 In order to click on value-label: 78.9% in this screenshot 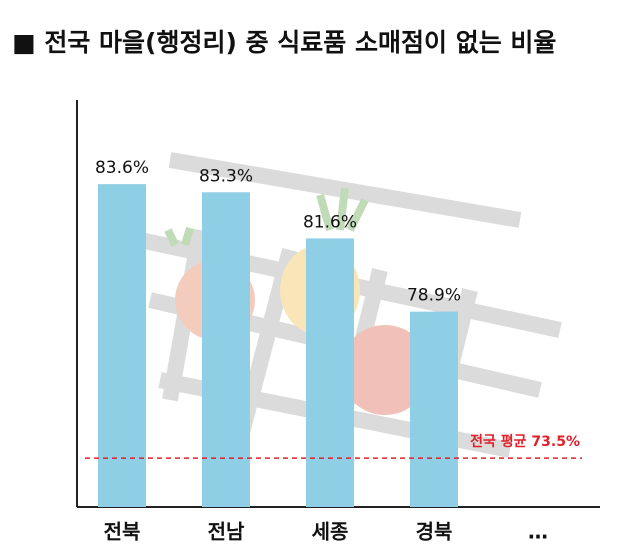, I will do `click(434, 296)`.